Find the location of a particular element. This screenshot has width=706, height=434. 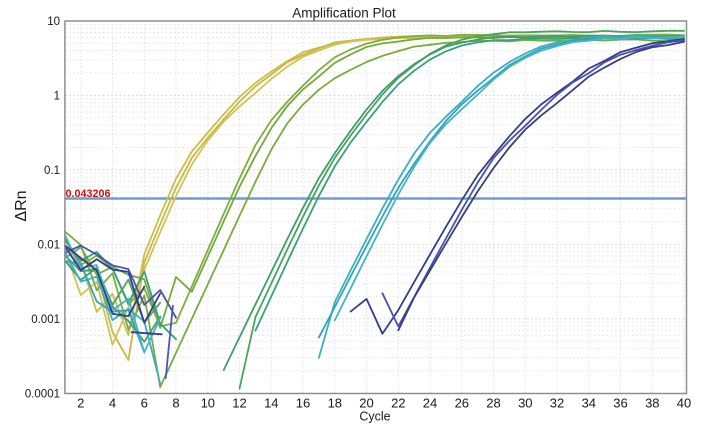

svg-text: Cycle is located at coordinates (374, 417).